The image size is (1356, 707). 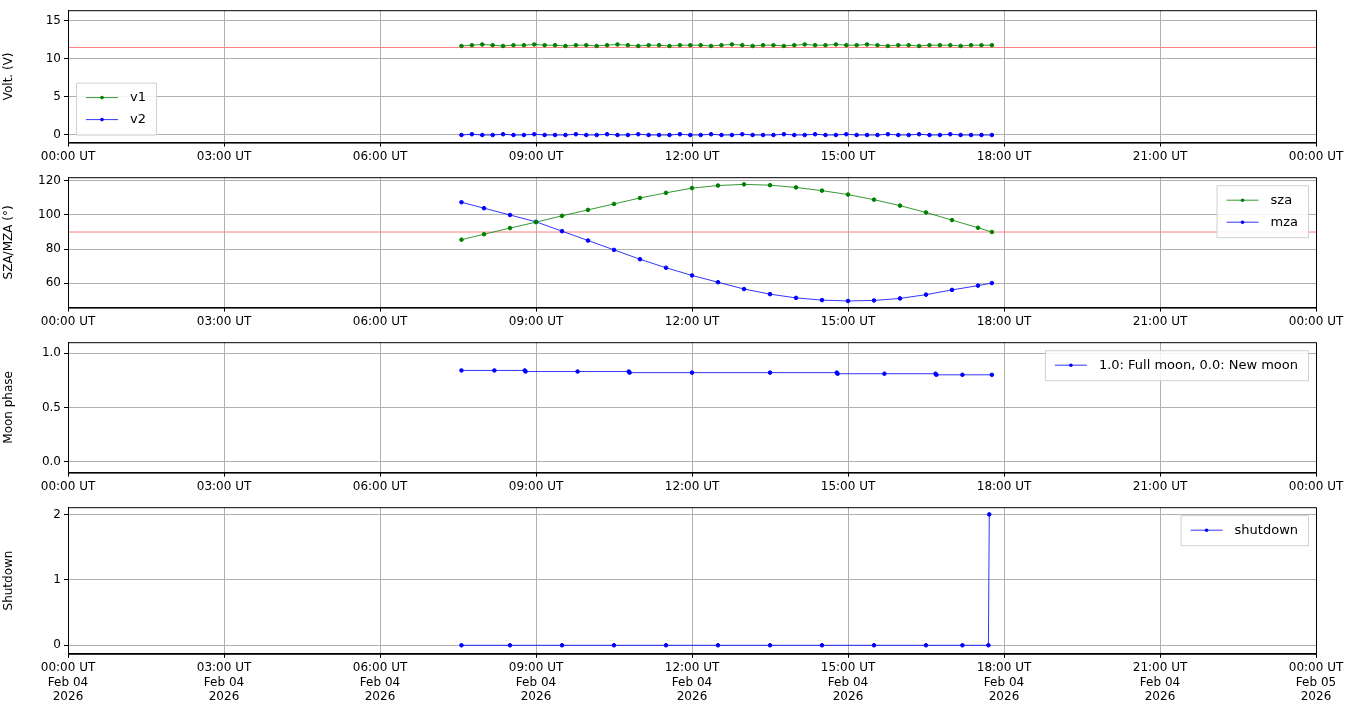 What do you see at coordinates (57, 513) in the screenshot?
I see `y-tick-label: 2` at bounding box center [57, 513].